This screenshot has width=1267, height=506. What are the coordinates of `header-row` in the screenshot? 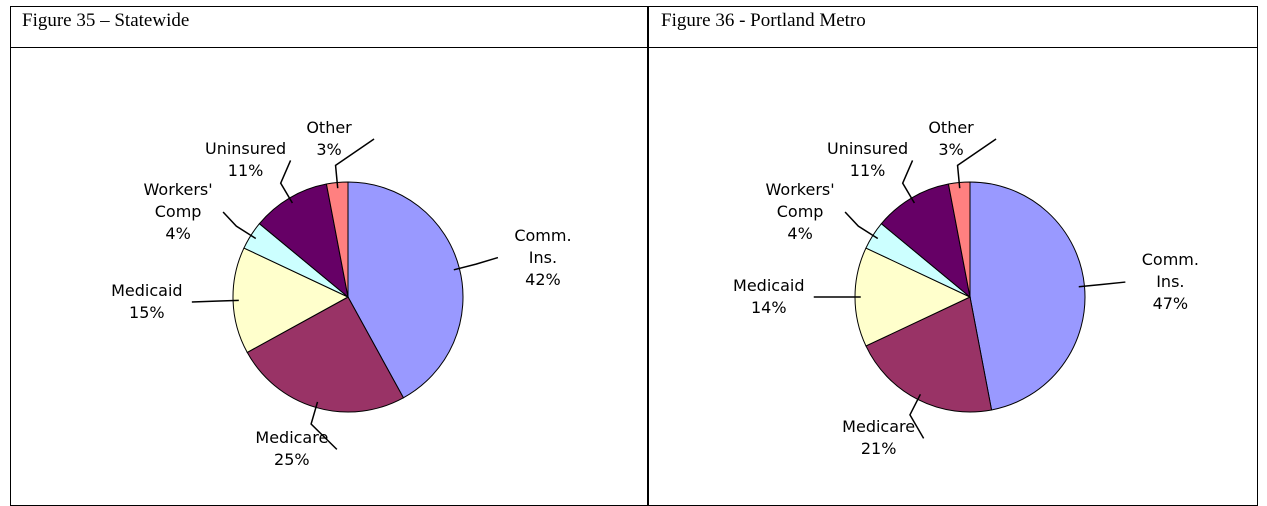 It's located at (634, 27).